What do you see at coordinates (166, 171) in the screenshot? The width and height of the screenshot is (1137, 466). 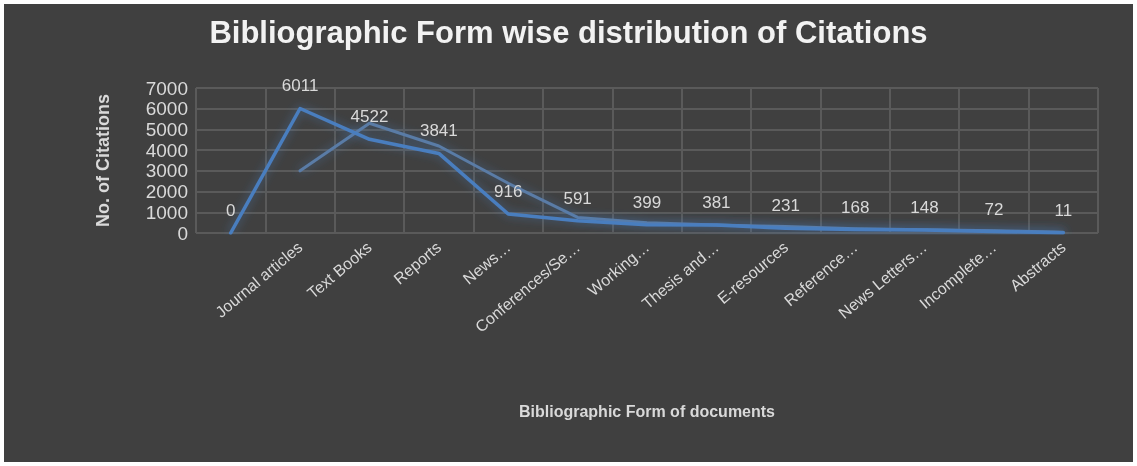 I see `y-tick-label: 3000` at bounding box center [166, 171].